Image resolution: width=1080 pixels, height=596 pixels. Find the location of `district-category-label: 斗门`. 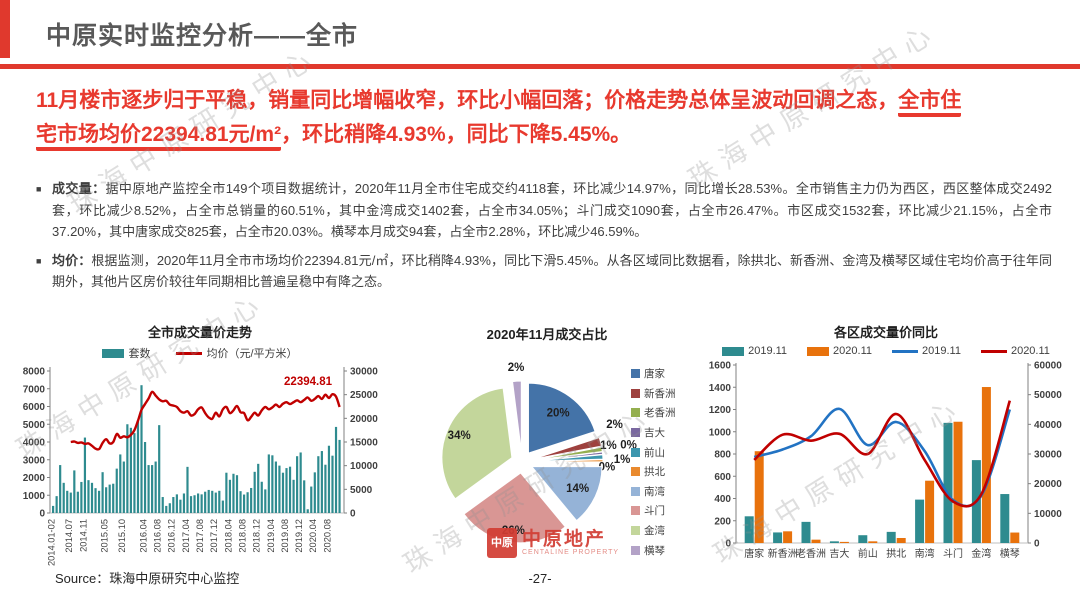

district-category-label: 斗门 is located at coordinates (953, 553).